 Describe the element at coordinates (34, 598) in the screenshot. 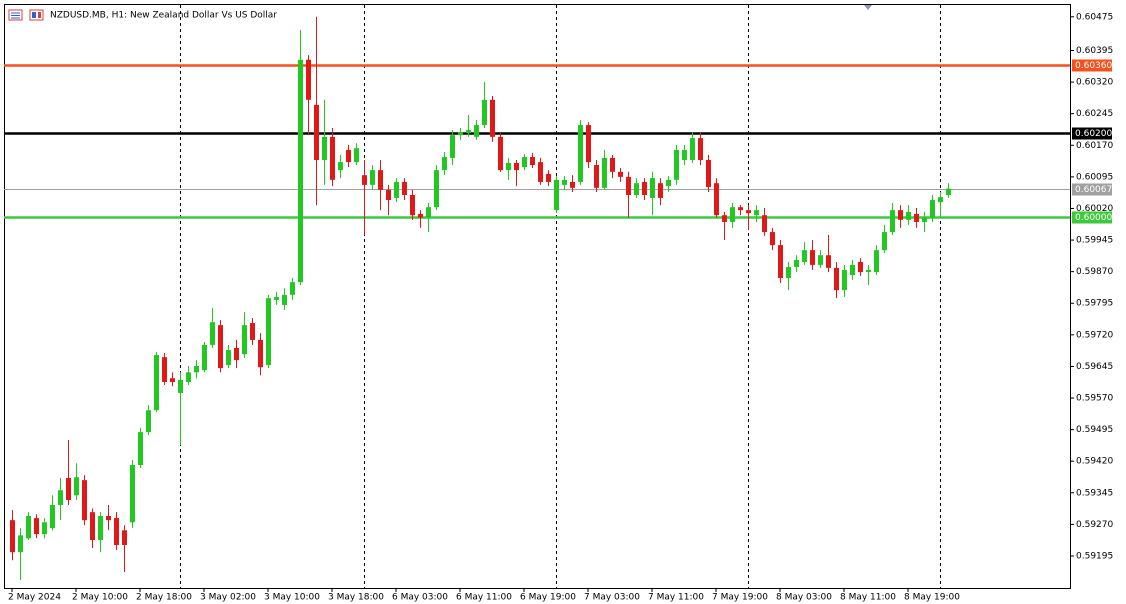

I see `x-tick-label: 2 May 2024` at that location.